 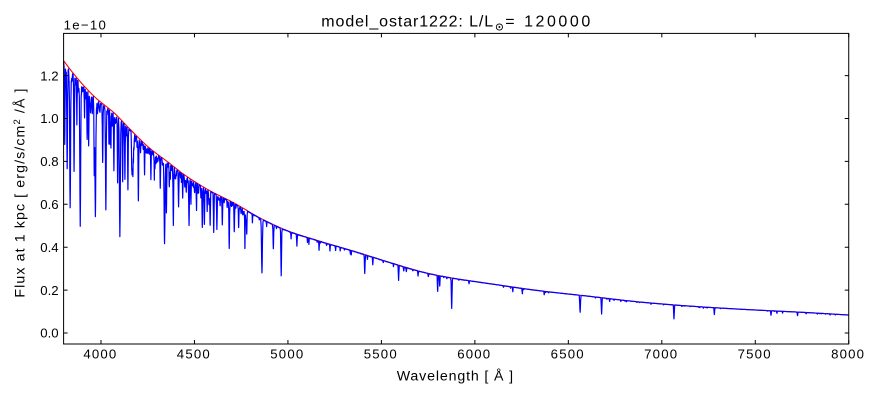 What do you see at coordinates (474, 354) in the screenshot?
I see `svg-text: 6000` at bounding box center [474, 354].